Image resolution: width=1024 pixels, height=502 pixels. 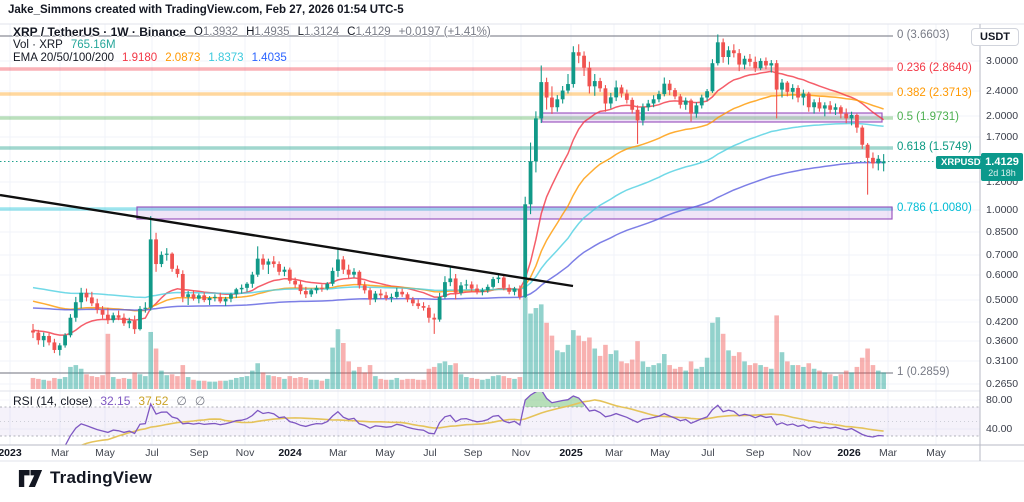 What do you see at coordinates (99, 32) in the screenshot?
I see `symbol-title: XRP / TetherUS · 1W · Binance` at bounding box center [99, 32].